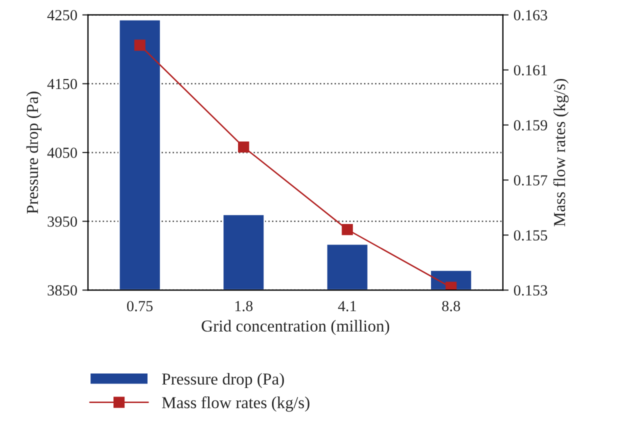  I want to click on y-tick-label: 3850, so click(62, 290).